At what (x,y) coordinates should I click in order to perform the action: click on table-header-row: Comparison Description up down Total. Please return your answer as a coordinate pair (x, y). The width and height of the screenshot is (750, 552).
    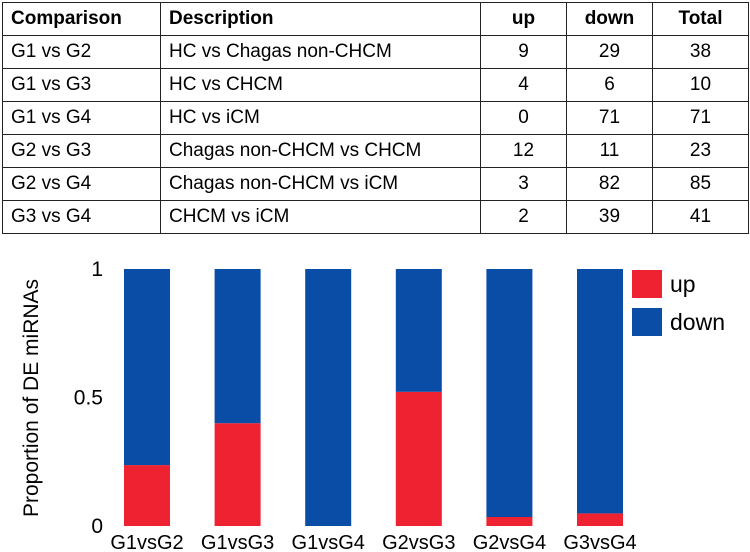
    Looking at the image, I should click on (375, 19).